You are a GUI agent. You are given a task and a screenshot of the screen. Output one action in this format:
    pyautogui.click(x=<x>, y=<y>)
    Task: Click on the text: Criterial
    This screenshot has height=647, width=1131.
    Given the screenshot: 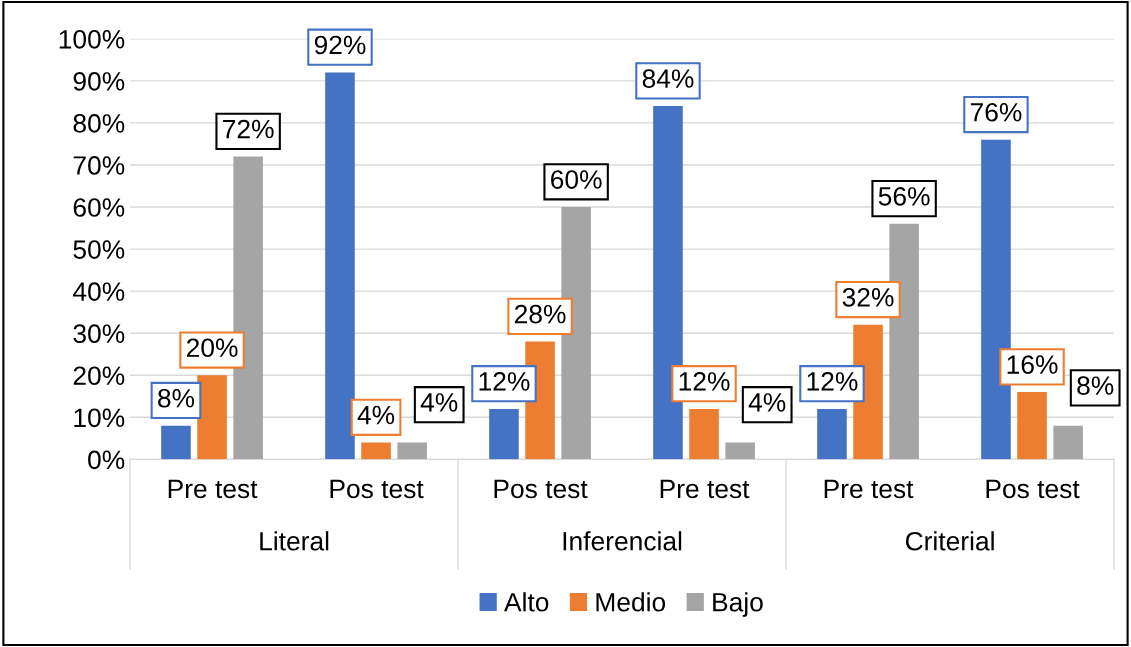 What is the action you would take?
    pyautogui.click(x=949, y=541)
    